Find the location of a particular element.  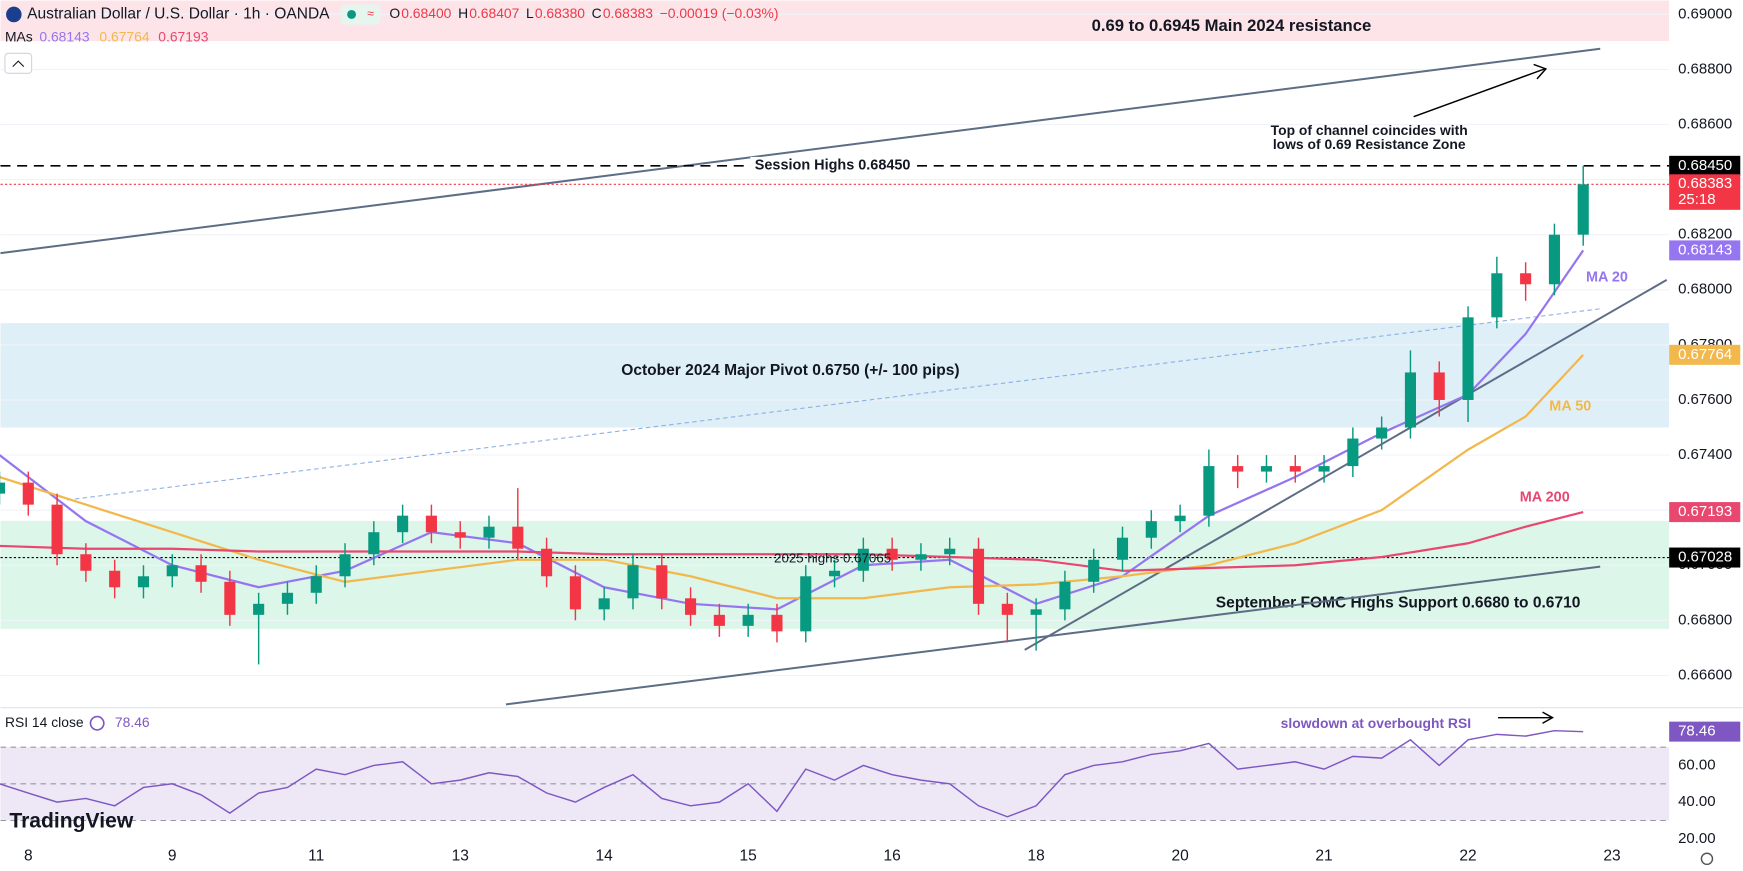

level-label: Session Highs 0.68450 is located at coordinates (833, 166).